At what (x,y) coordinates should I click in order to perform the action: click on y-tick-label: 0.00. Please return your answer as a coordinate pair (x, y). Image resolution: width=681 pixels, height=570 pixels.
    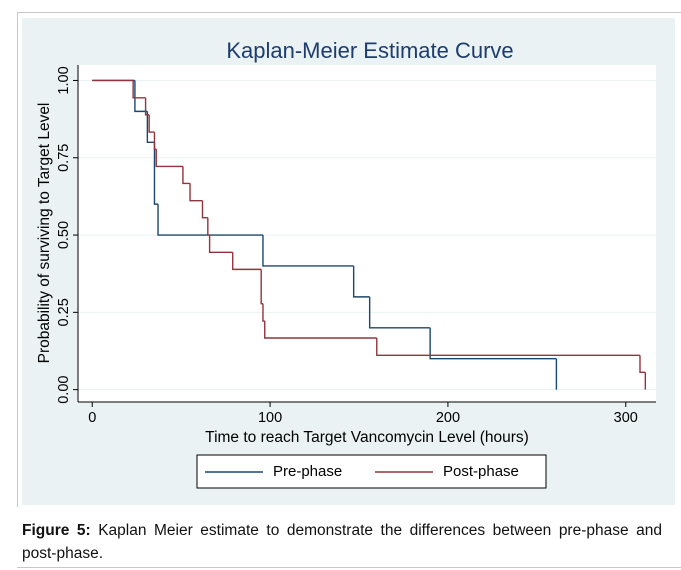
    Looking at the image, I should click on (64, 390).